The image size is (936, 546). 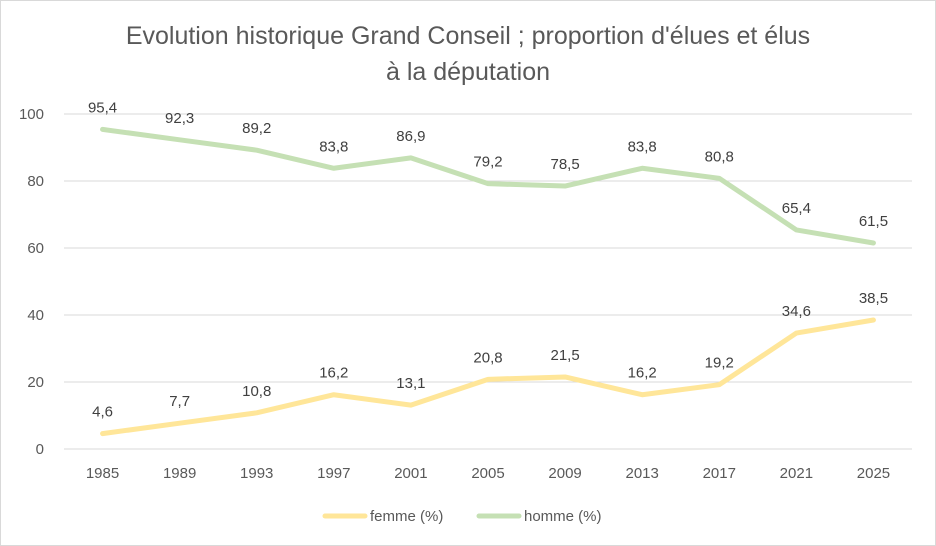 I want to click on x-tick-label: 2021, so click(x=796, y=473).